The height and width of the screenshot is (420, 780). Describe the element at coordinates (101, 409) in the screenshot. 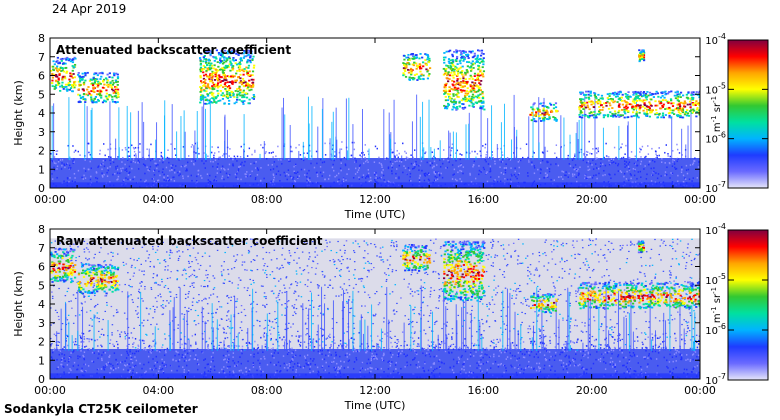

I see `footer-instrument-label: Sodankyla CT25K ceilometer` at that location.